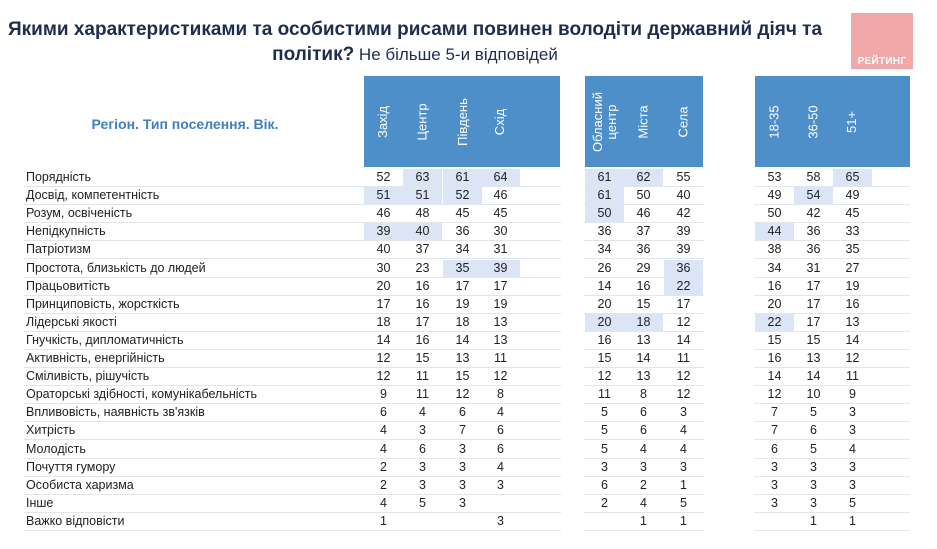  What do you see at coordinates (774, 249) in the screenshot?
I see `table-cell: 38` at bounding box center [774, 249].